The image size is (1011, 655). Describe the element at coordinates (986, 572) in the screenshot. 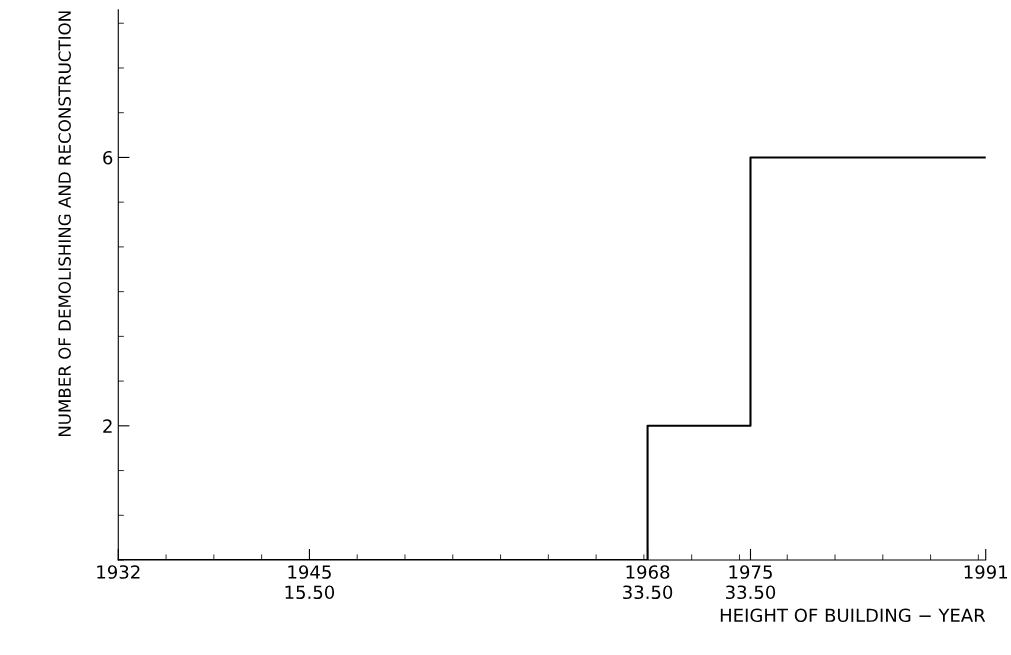

I see `x-tick-label: 1991` at that location.